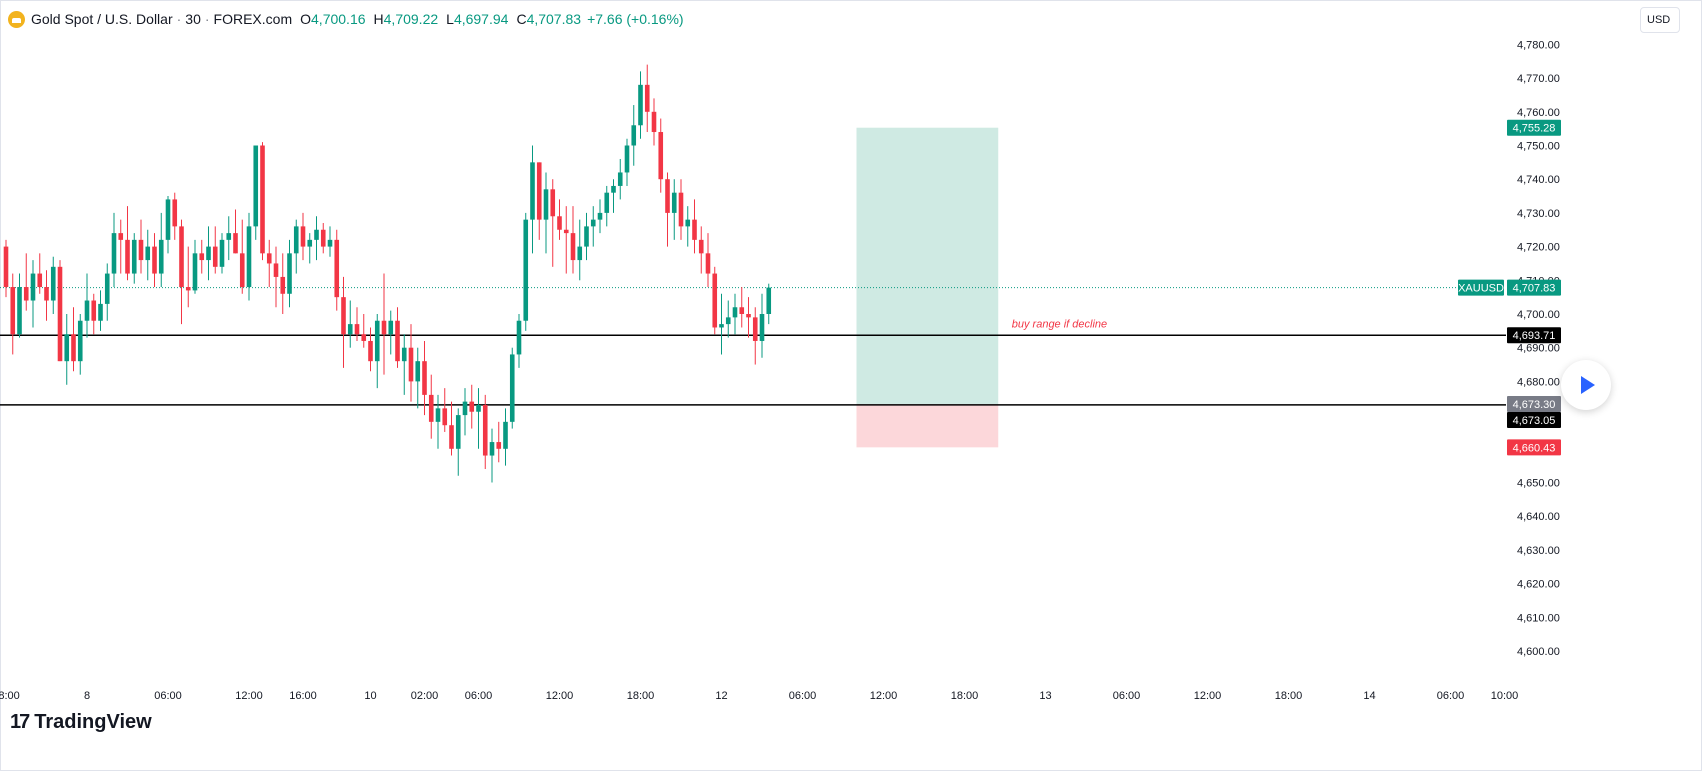  Describe the element at coordinates (1538, 113) in the screenshot. I see `y-tick-label: 4,760.00` at that location.